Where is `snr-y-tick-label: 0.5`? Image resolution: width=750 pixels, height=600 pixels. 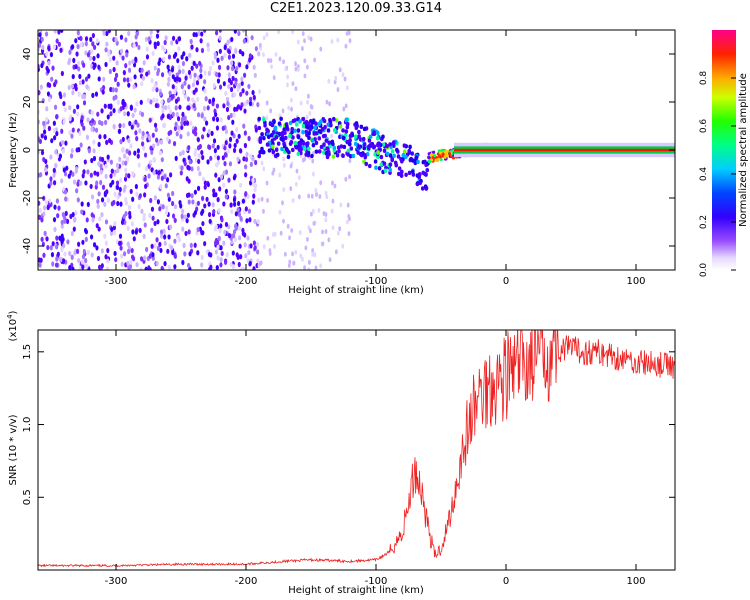
snr-y-tick-label: 0.5 is located at coordinates (27, 497).